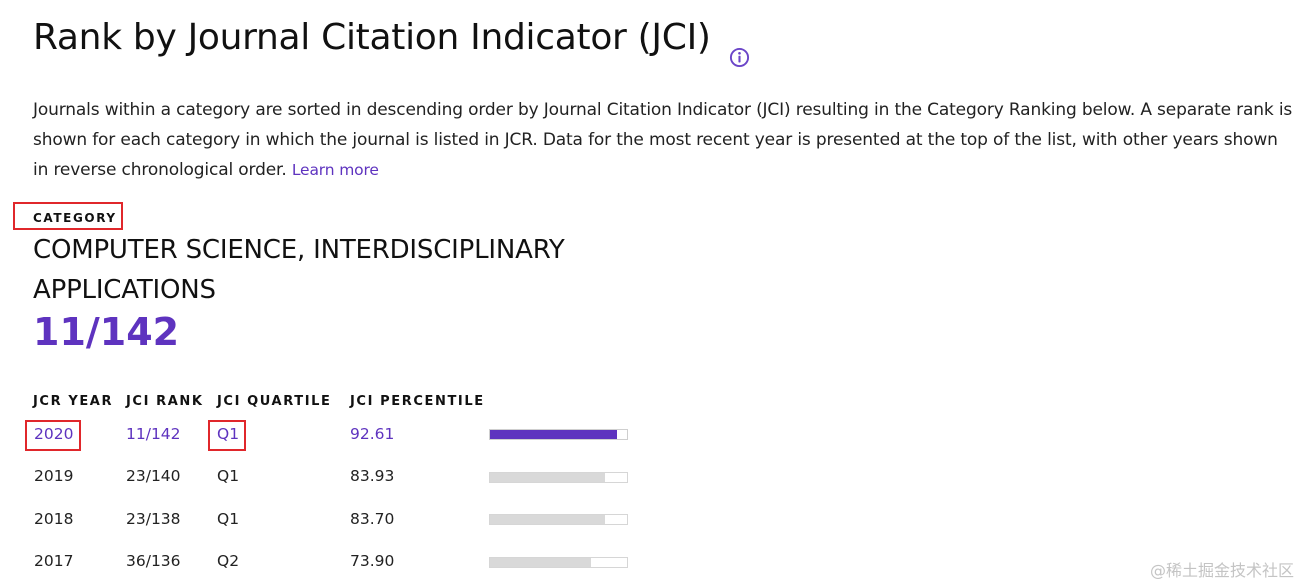  Describe the element at coordinates (153, 476) in the screenshot. I see `row-rank: 23/140` at that location.